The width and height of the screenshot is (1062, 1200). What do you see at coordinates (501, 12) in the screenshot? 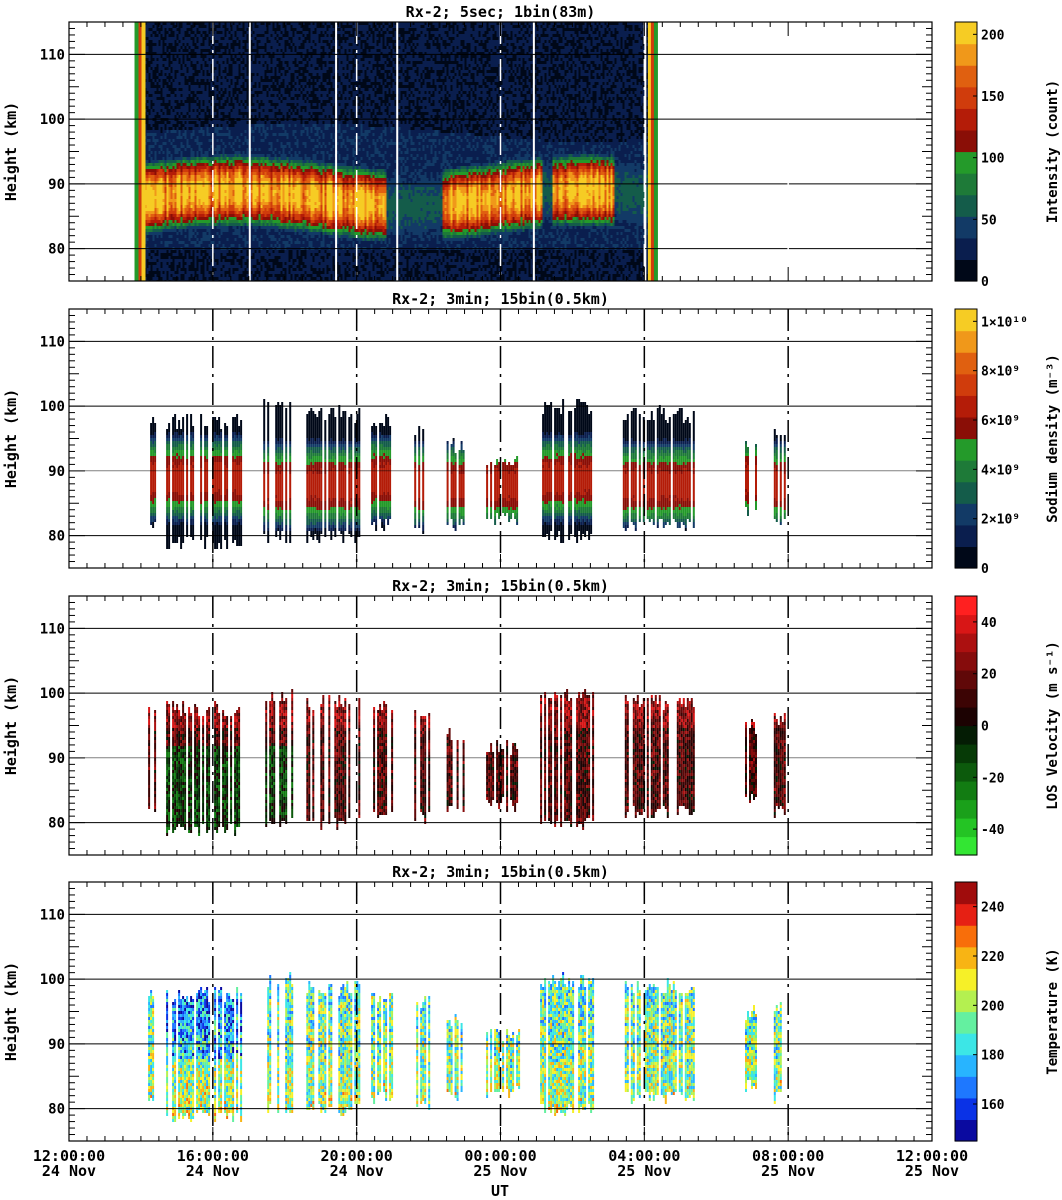
I see `panel-title: Rx-2; 5sec; 1bin(83m)` at bounding box center [501, 12].